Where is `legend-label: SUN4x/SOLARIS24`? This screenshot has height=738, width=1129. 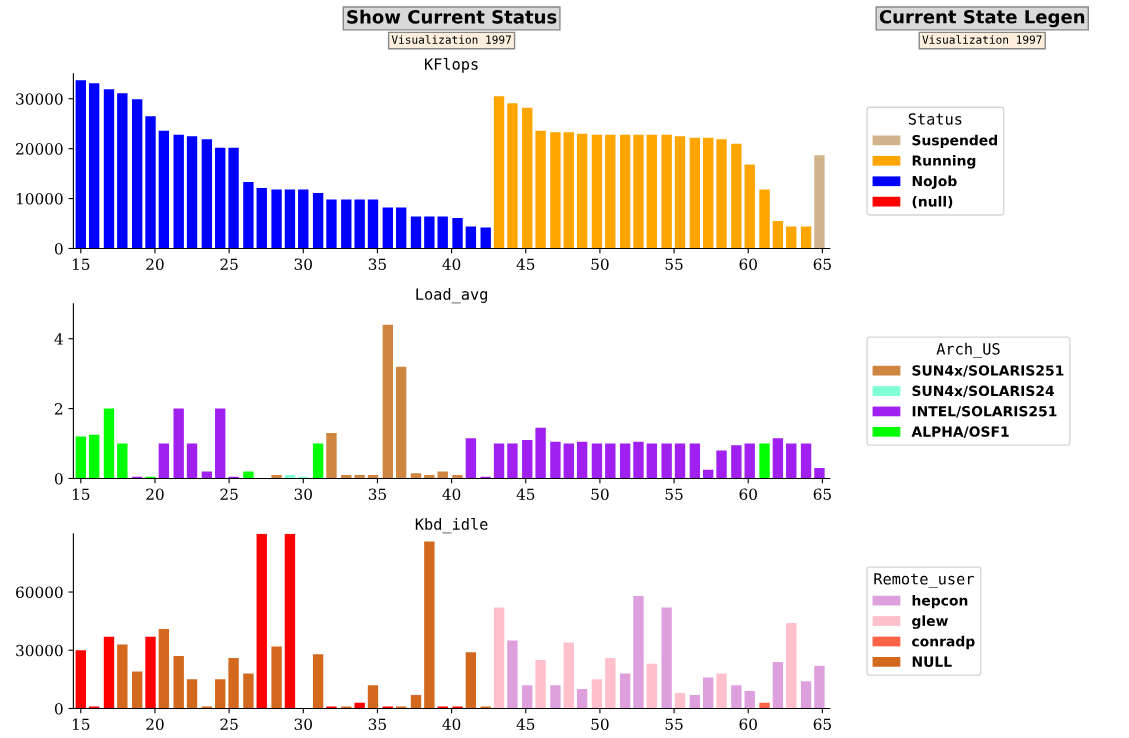 legend-label: SUN4x/SOLARIS24 is located at coordinates (983, 391).